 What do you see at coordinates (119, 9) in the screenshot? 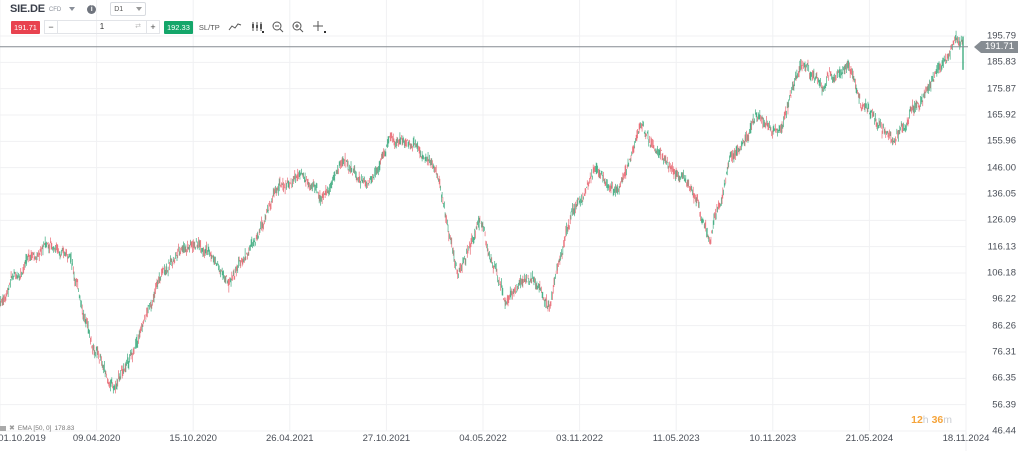
I see `timeframe-value: D1` at bounding box center [119, 9].